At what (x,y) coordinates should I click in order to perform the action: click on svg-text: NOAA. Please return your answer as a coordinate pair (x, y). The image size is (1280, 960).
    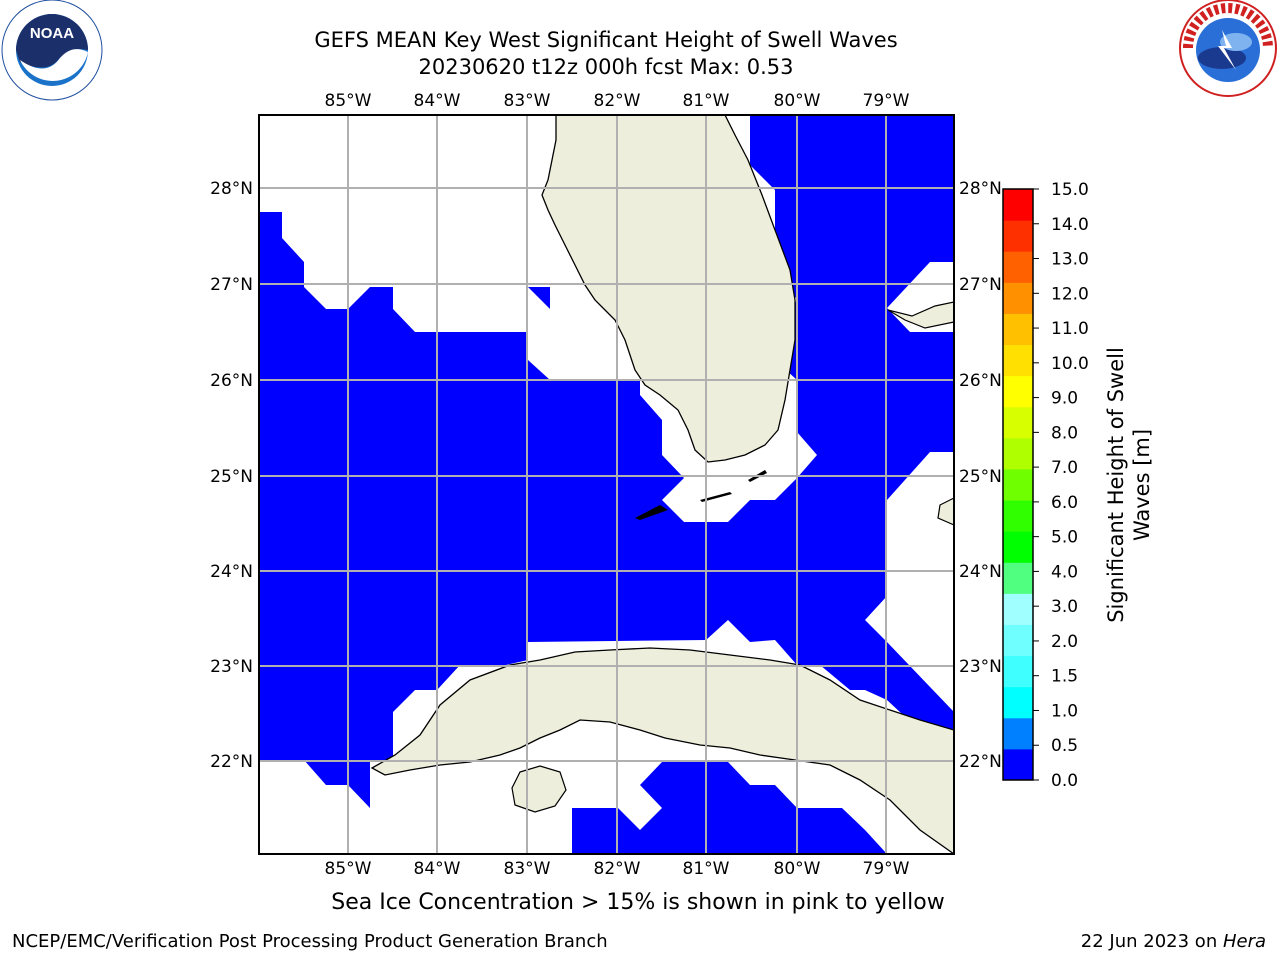
    Looking at the image, I should click on (52, 33).